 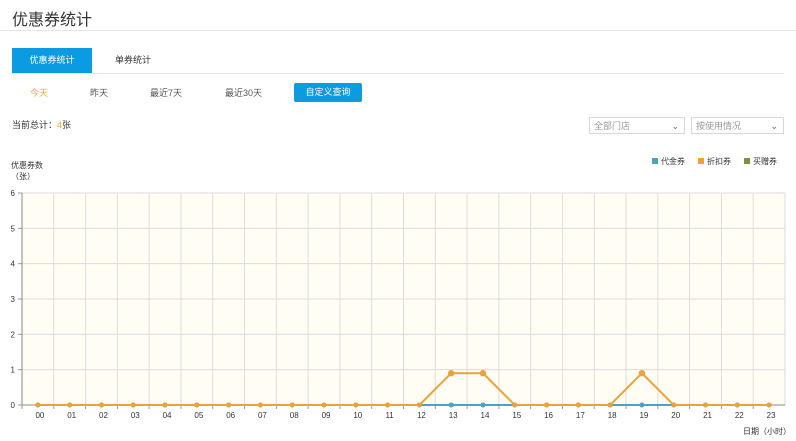 What do you see at coordinates (103, 415) in the screenshot?
I see `x-tick-label: 02` at bounding box center [103, 415].